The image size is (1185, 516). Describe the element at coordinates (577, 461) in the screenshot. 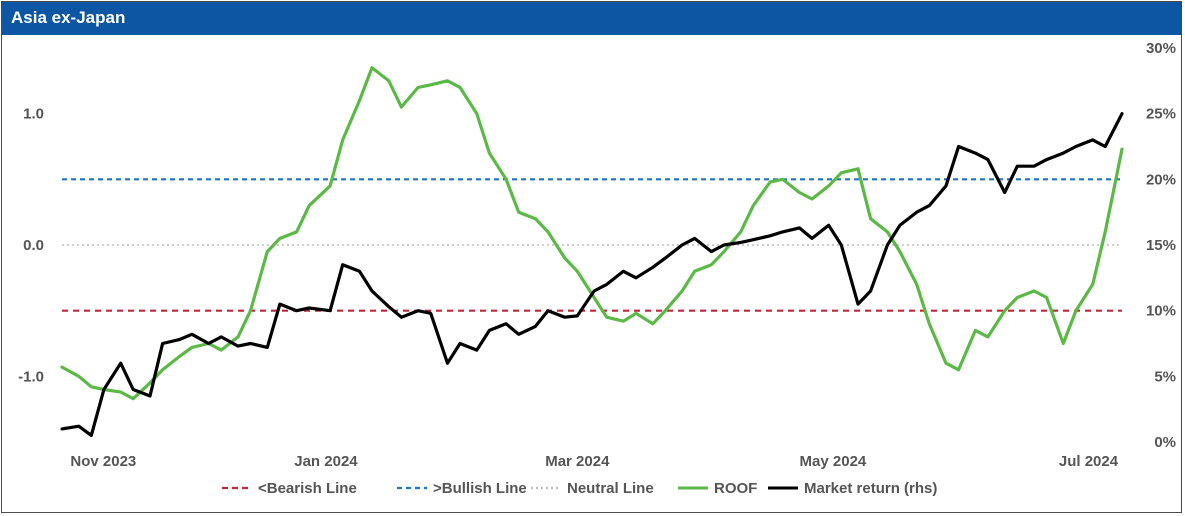

I see `x-tick-label: Mar 2024` at that location.